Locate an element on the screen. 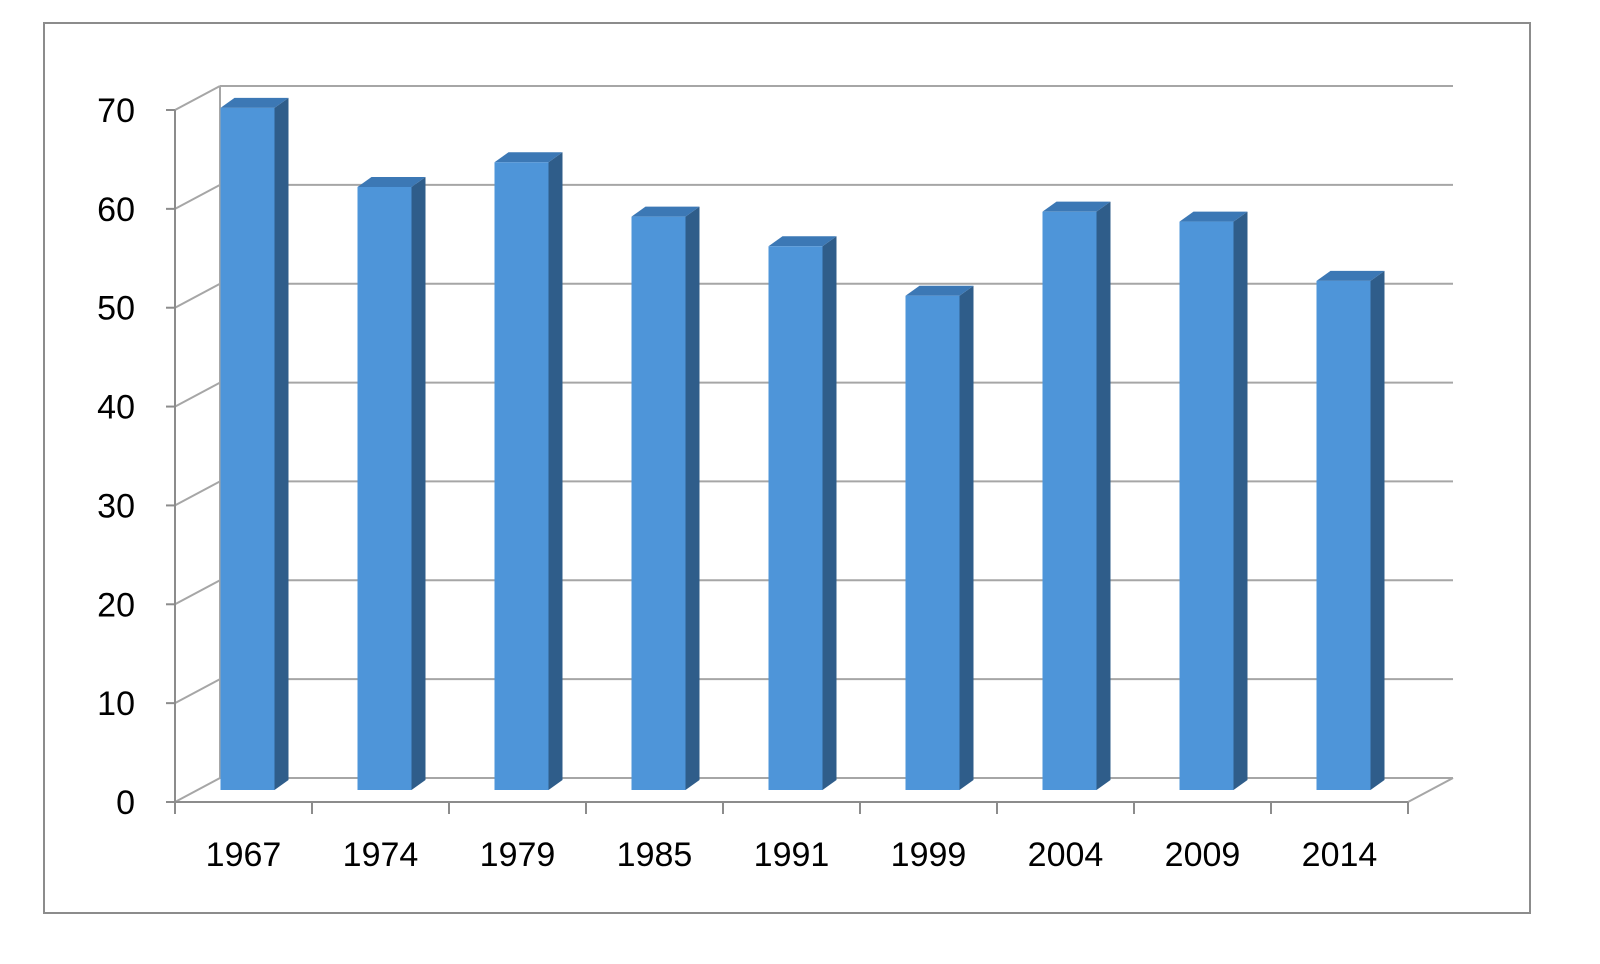 The width and height of the screenshot is (1600, 964). floor-edge is located at coordinates (1430, 790).